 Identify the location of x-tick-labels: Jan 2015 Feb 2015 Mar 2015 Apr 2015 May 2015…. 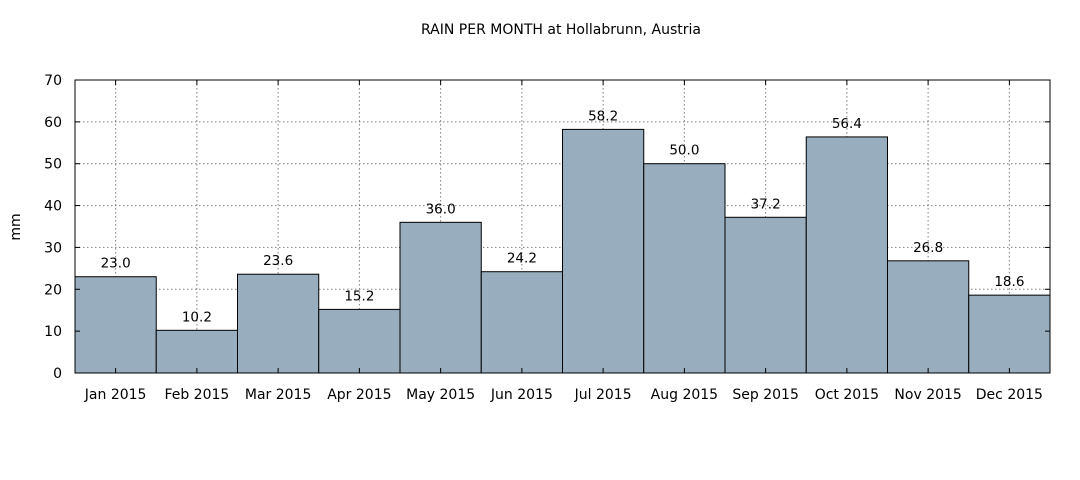
(563, 395).